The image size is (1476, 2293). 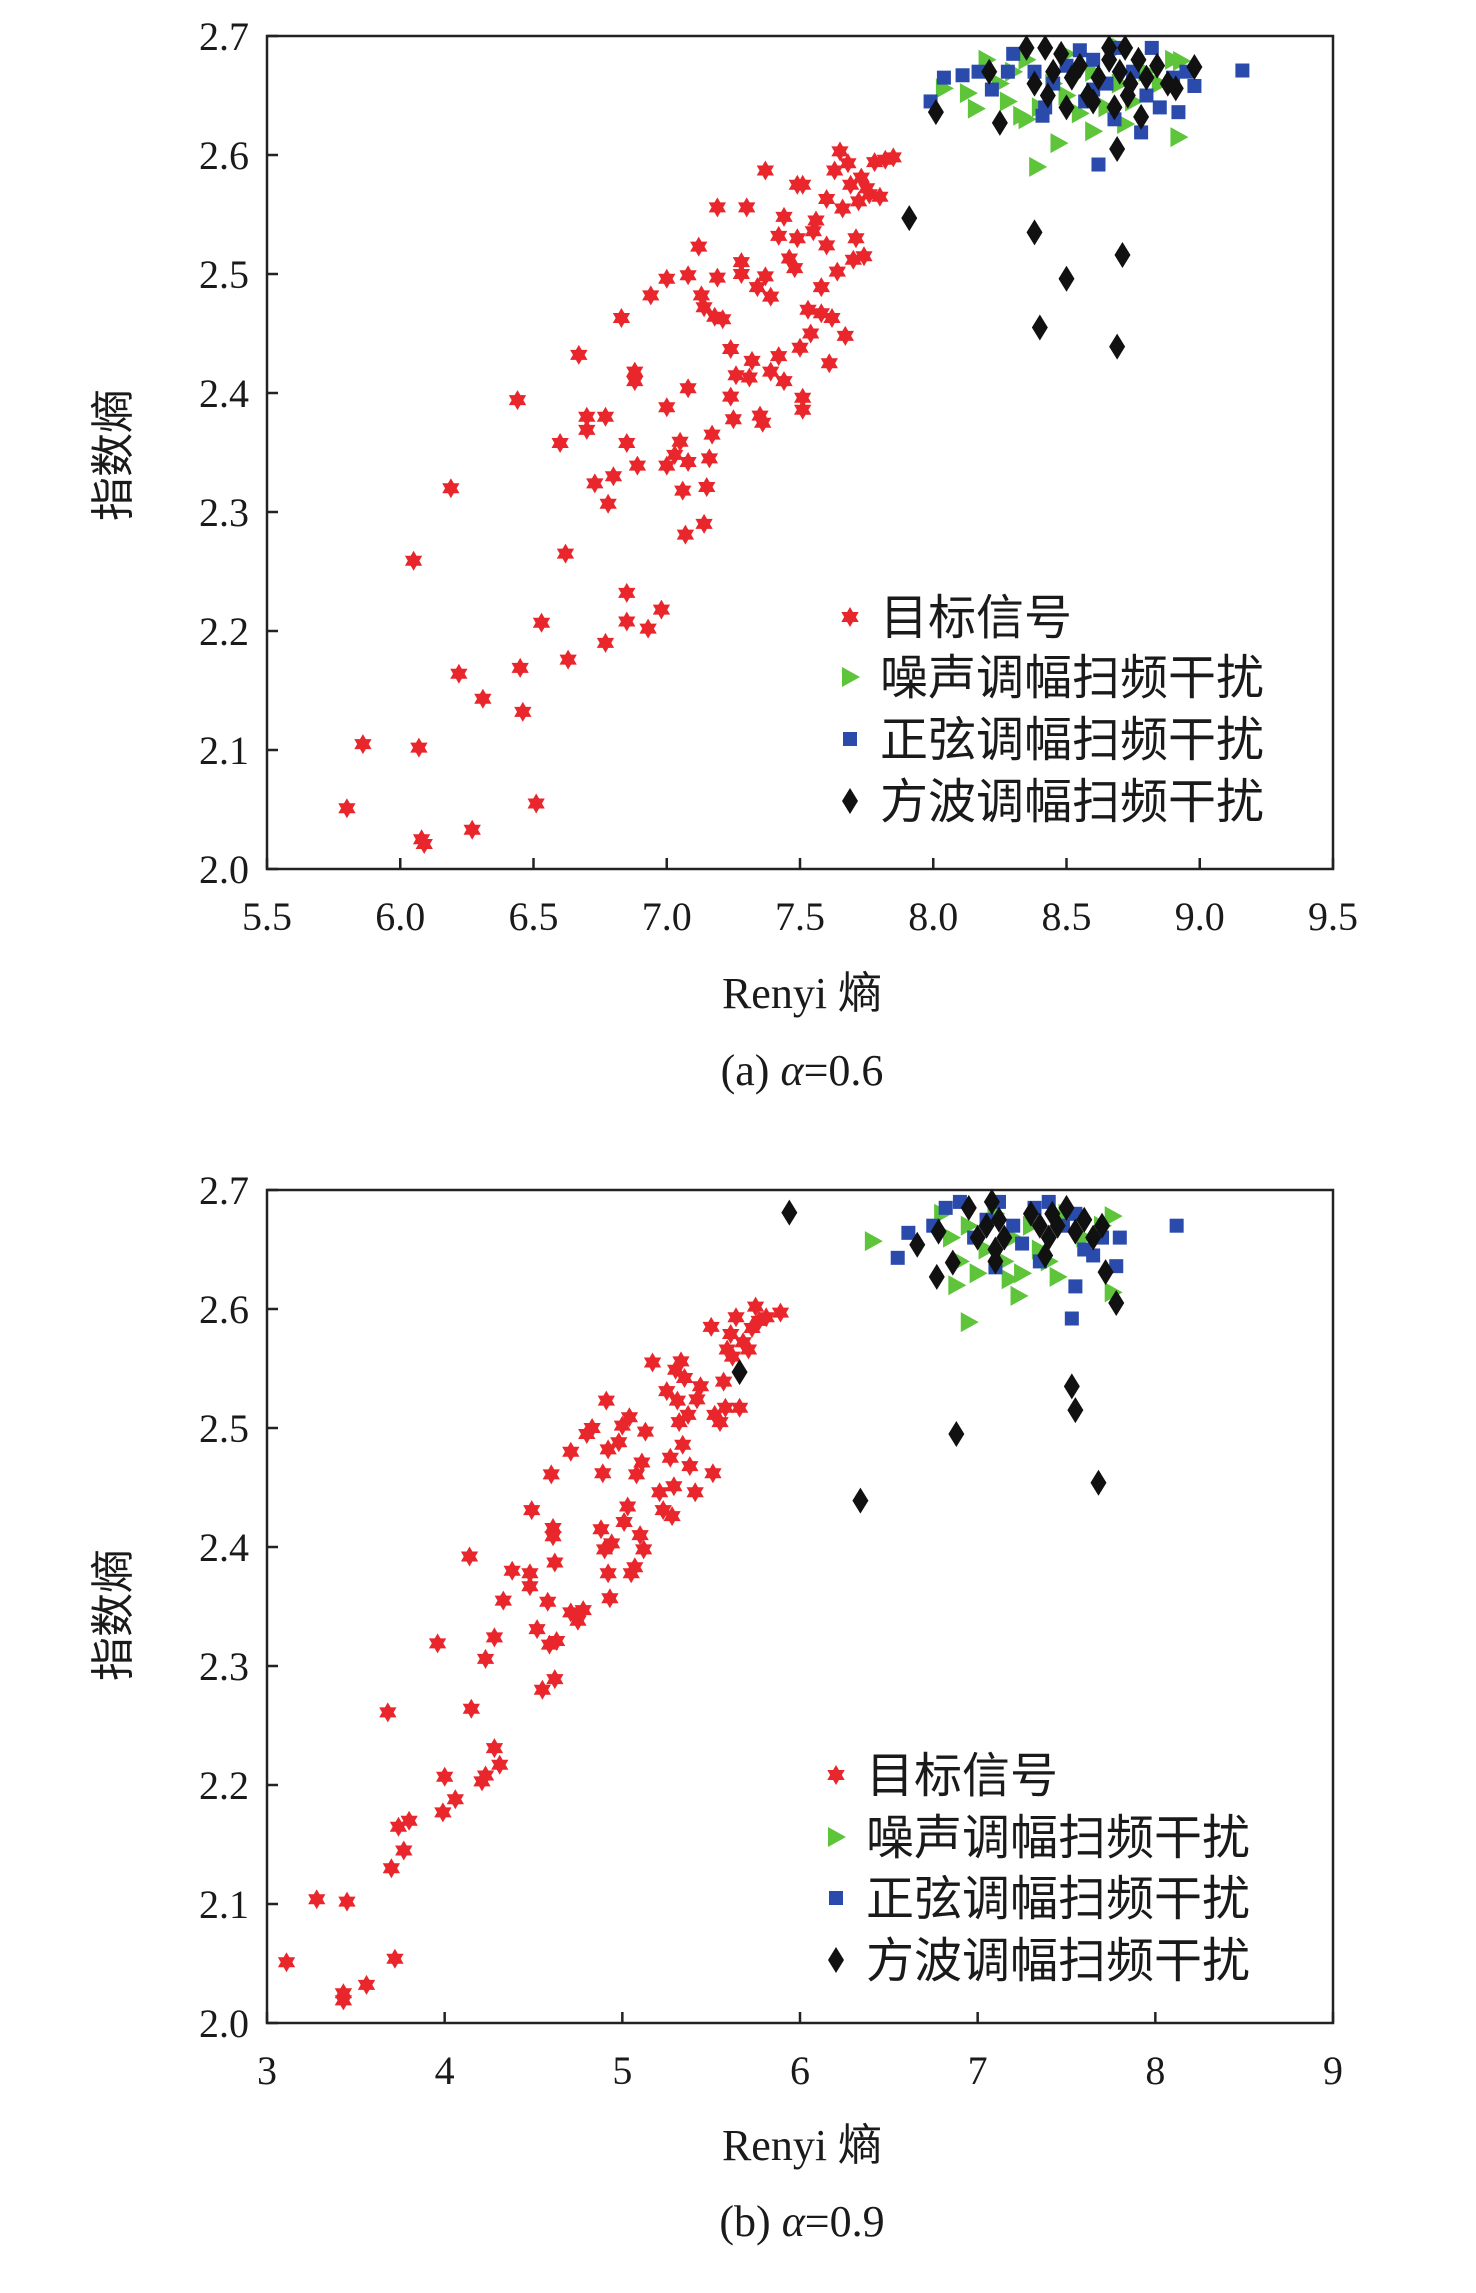 I want to click on series-diamond, so click(x=928, y=1351).